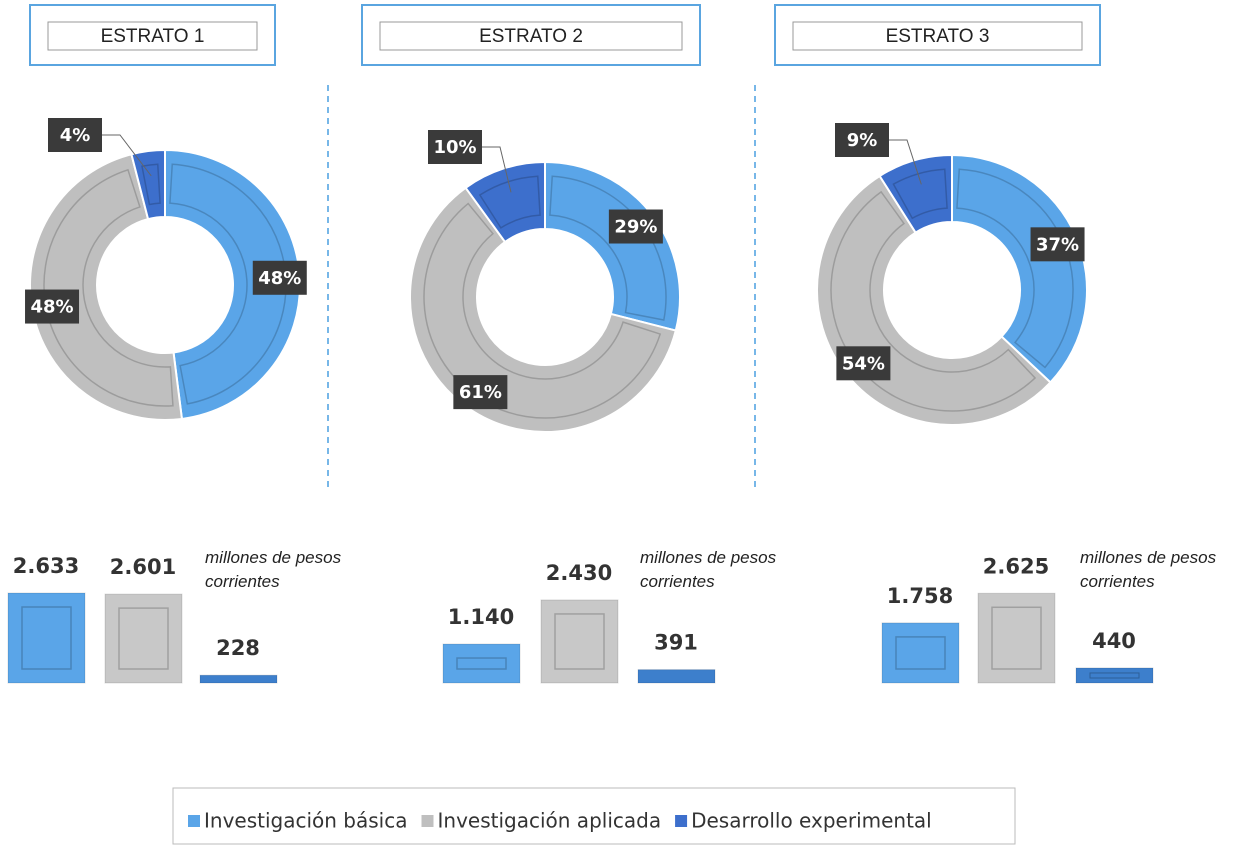 This screenshot has height=845, width=1257. I want to click on data-label: 37%, so click(1057, 244).